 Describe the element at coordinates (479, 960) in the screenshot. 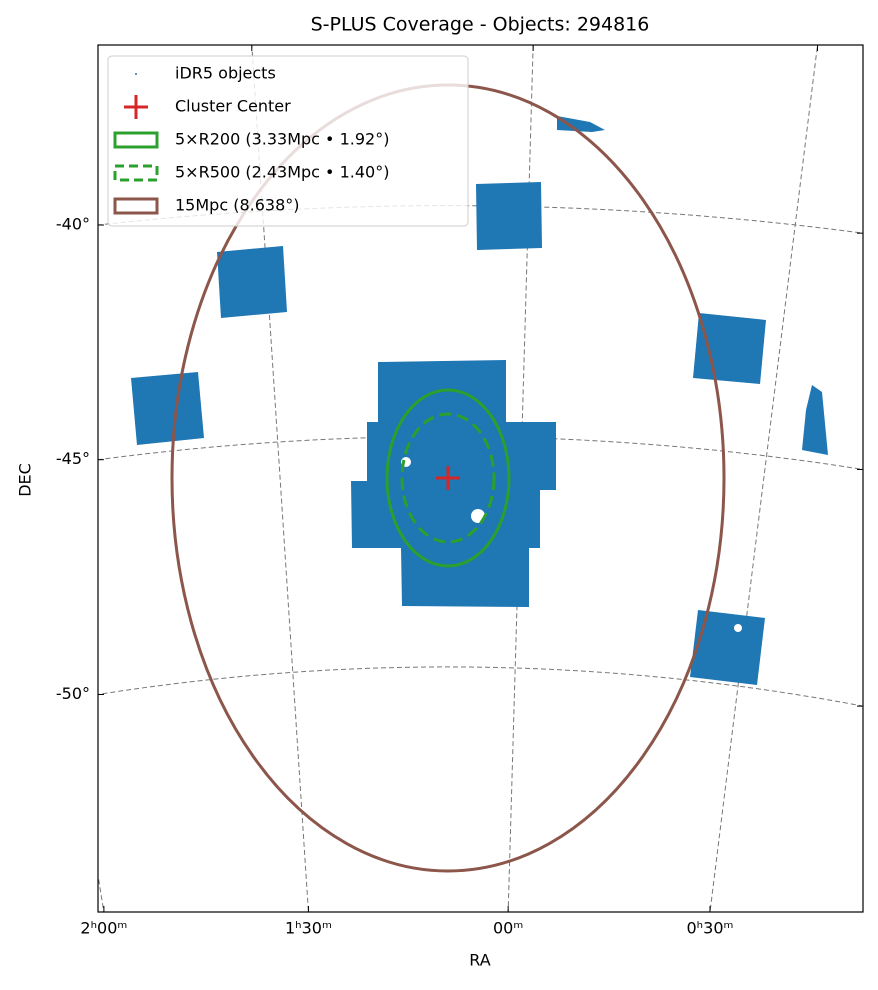

I see `x-axis-label: RA` at that location.